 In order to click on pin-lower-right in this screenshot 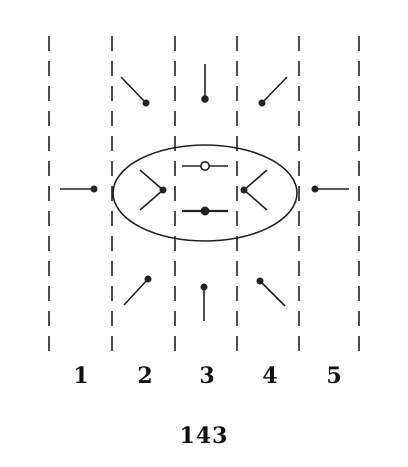, I will do `click(271, 292)`.